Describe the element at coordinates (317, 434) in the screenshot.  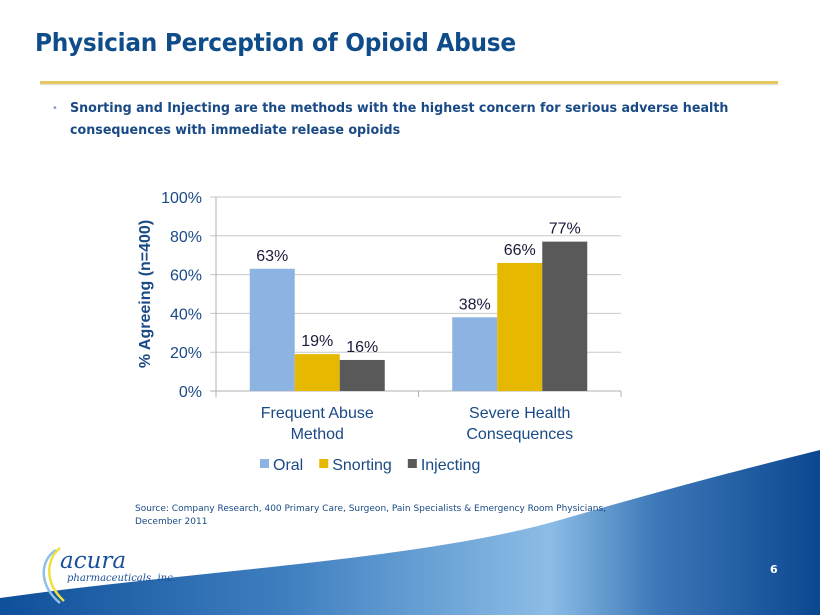
I see `x-category-label: Method` at that location.